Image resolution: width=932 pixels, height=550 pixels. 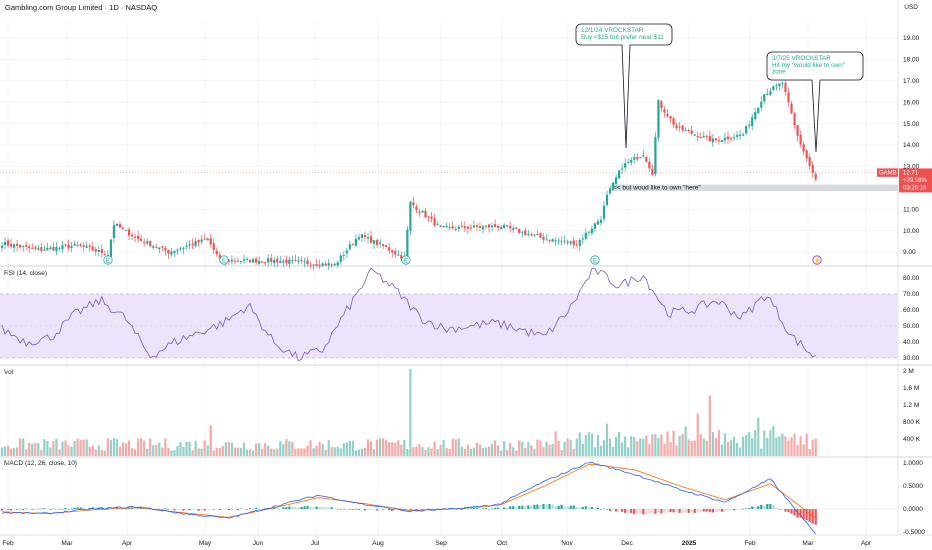 What do you see at coordinates (9, 372) in the screenshot?
I see `volume-pane-label: Vol` at bounding box center [9, 372].